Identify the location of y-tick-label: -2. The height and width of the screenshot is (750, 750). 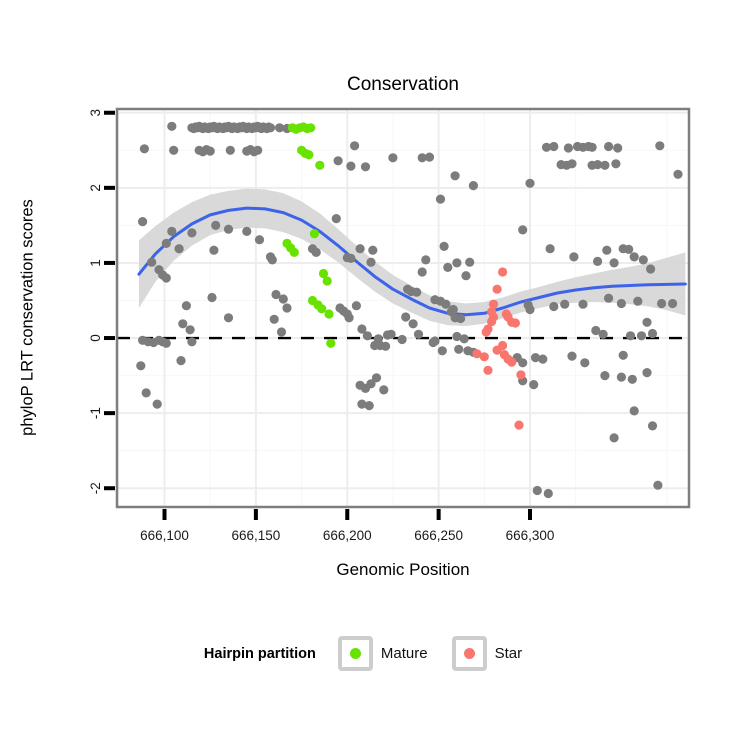
(95, 488).